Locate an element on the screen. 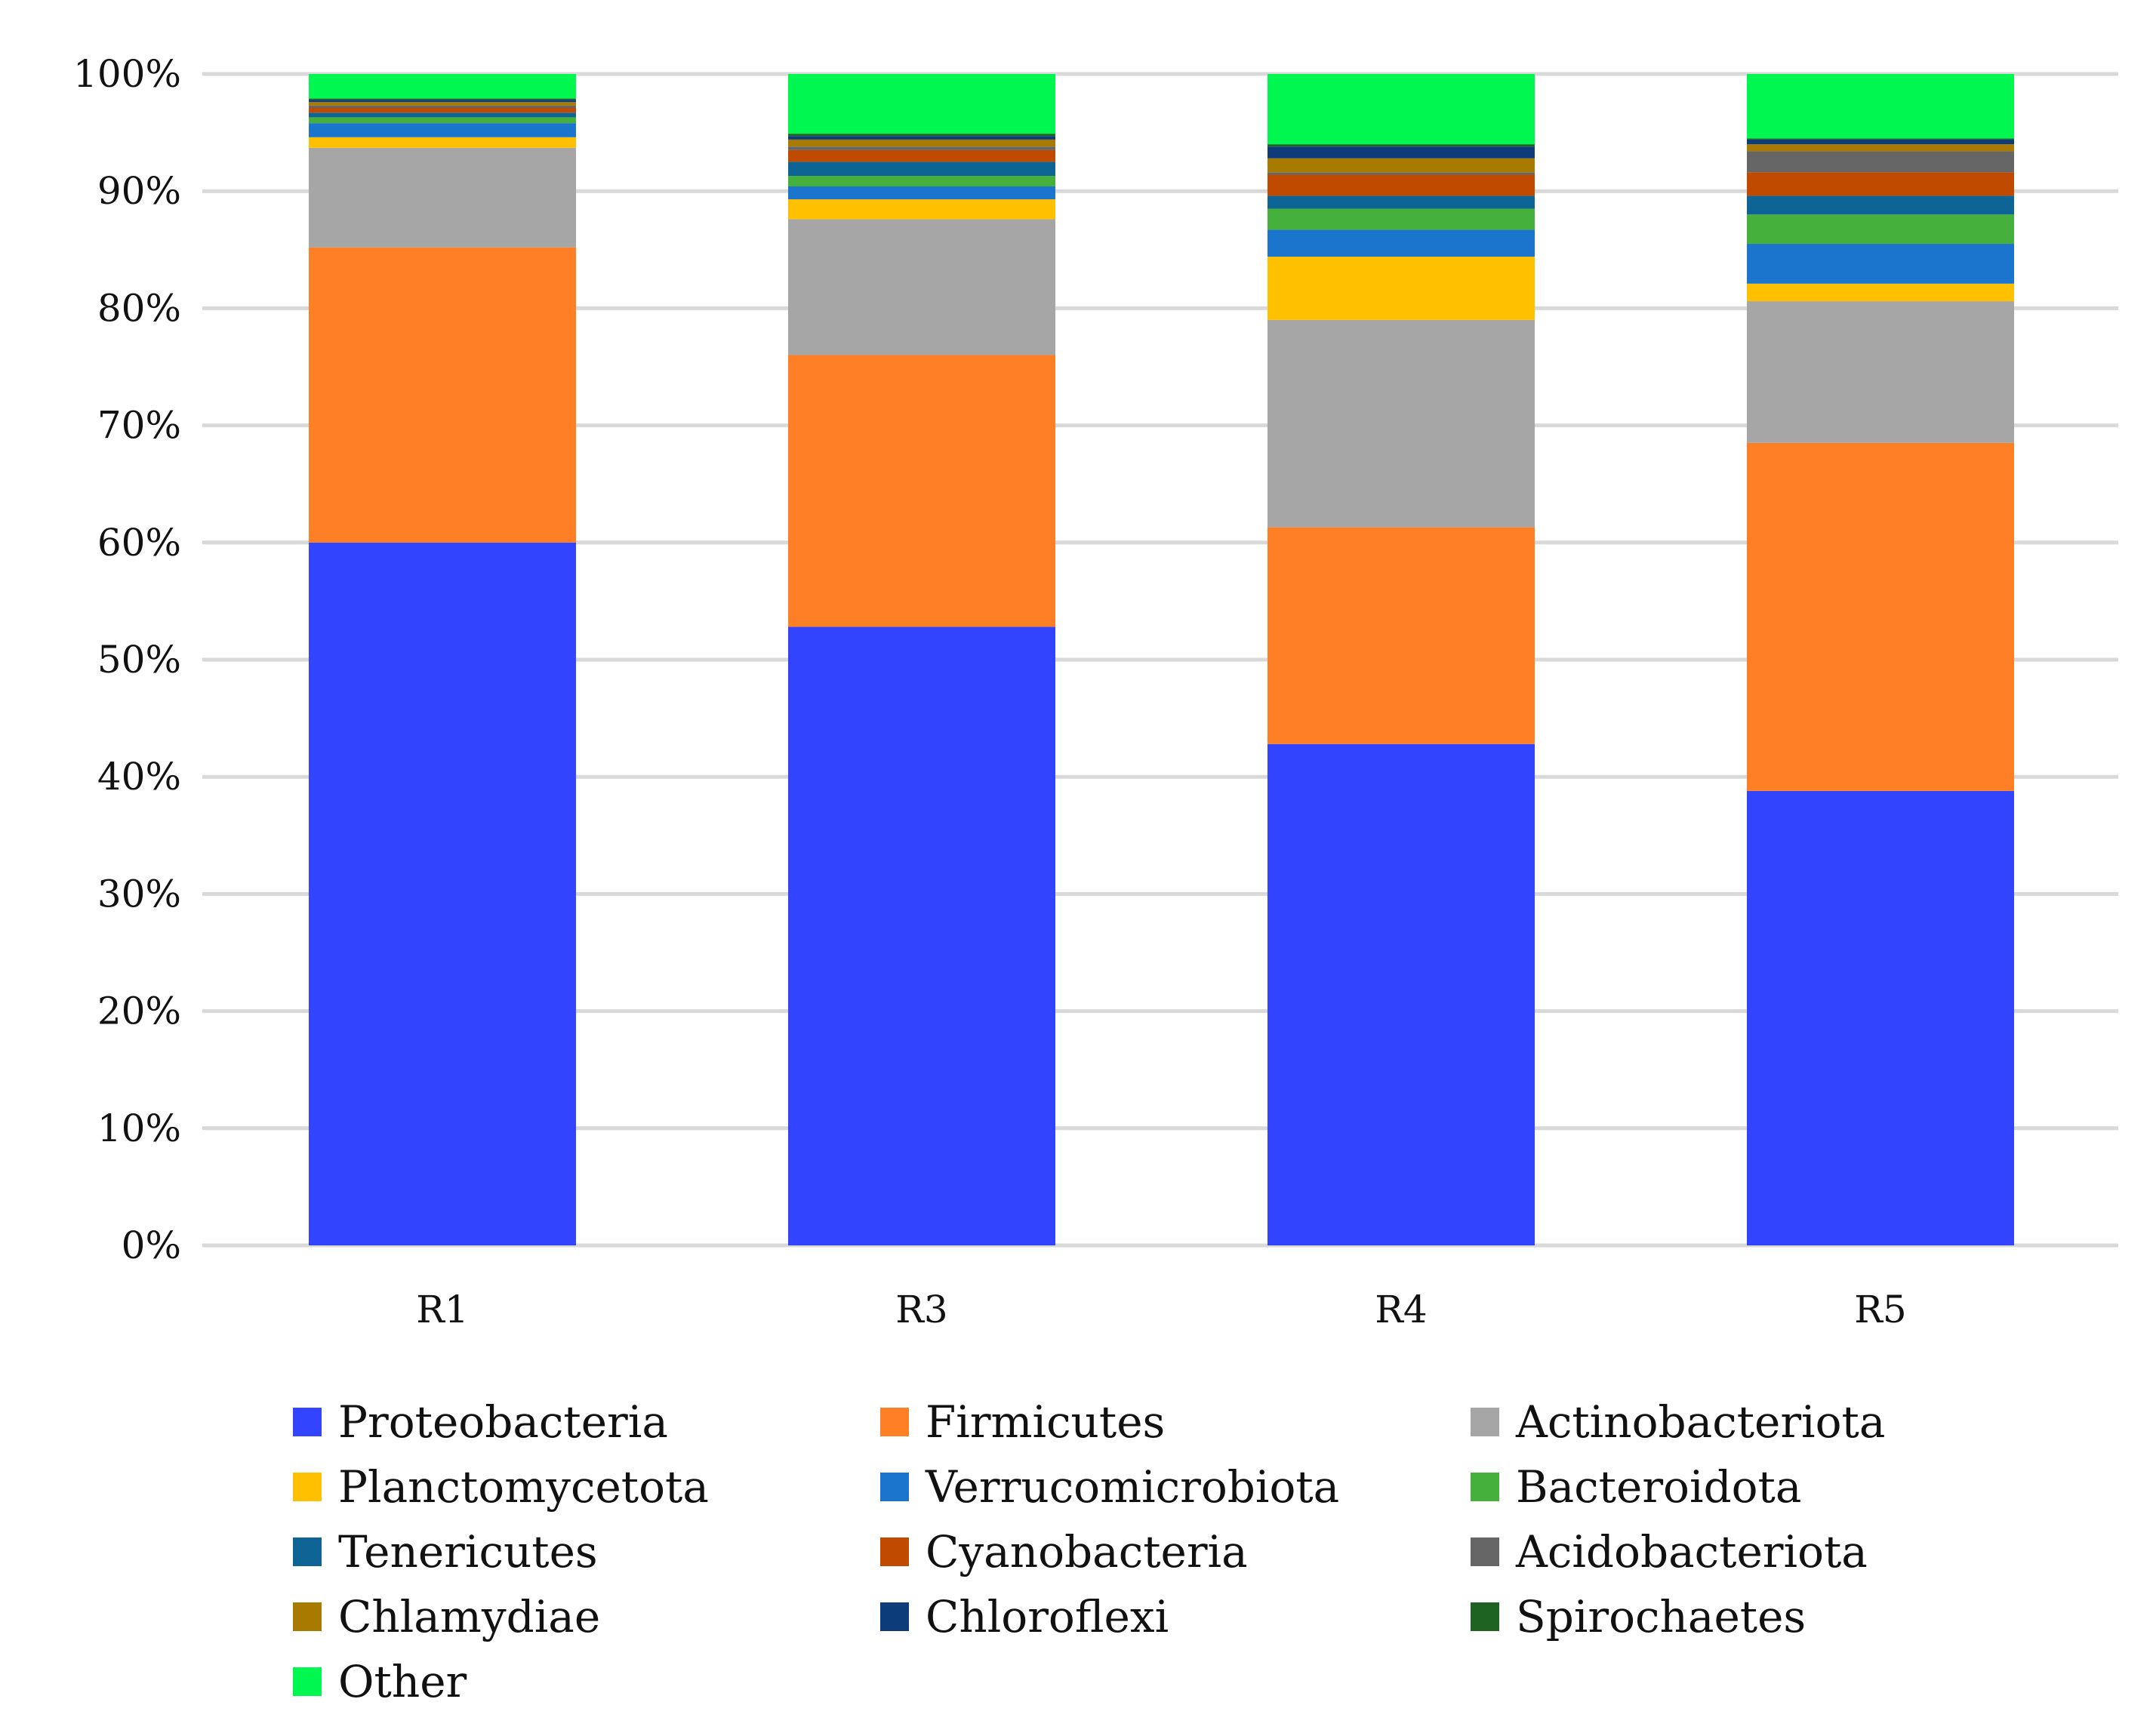  legend-item-proteobacteria: Proteobacteria is located at coordinates (481, 1422).